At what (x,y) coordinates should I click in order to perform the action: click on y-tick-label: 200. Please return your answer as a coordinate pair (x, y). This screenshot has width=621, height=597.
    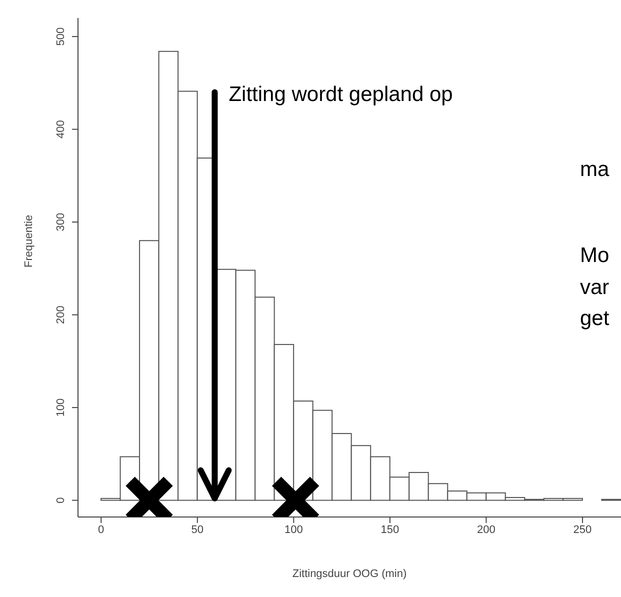
    Looking at the image, I should click on (61, 315).